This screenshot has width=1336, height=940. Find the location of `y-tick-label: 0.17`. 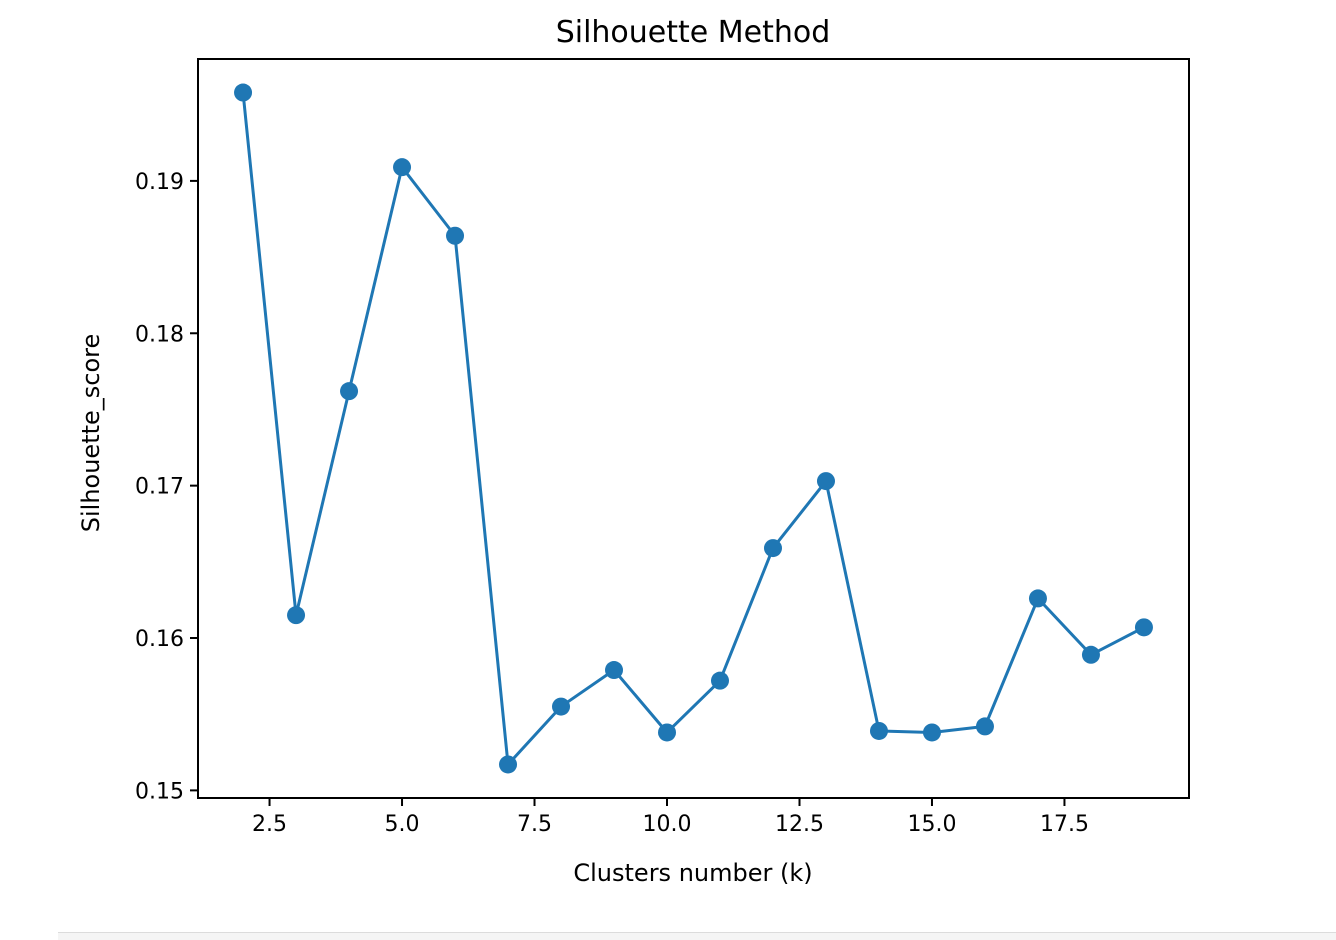

y-tick-label: 0.17 is located at coordinates (159, 487).